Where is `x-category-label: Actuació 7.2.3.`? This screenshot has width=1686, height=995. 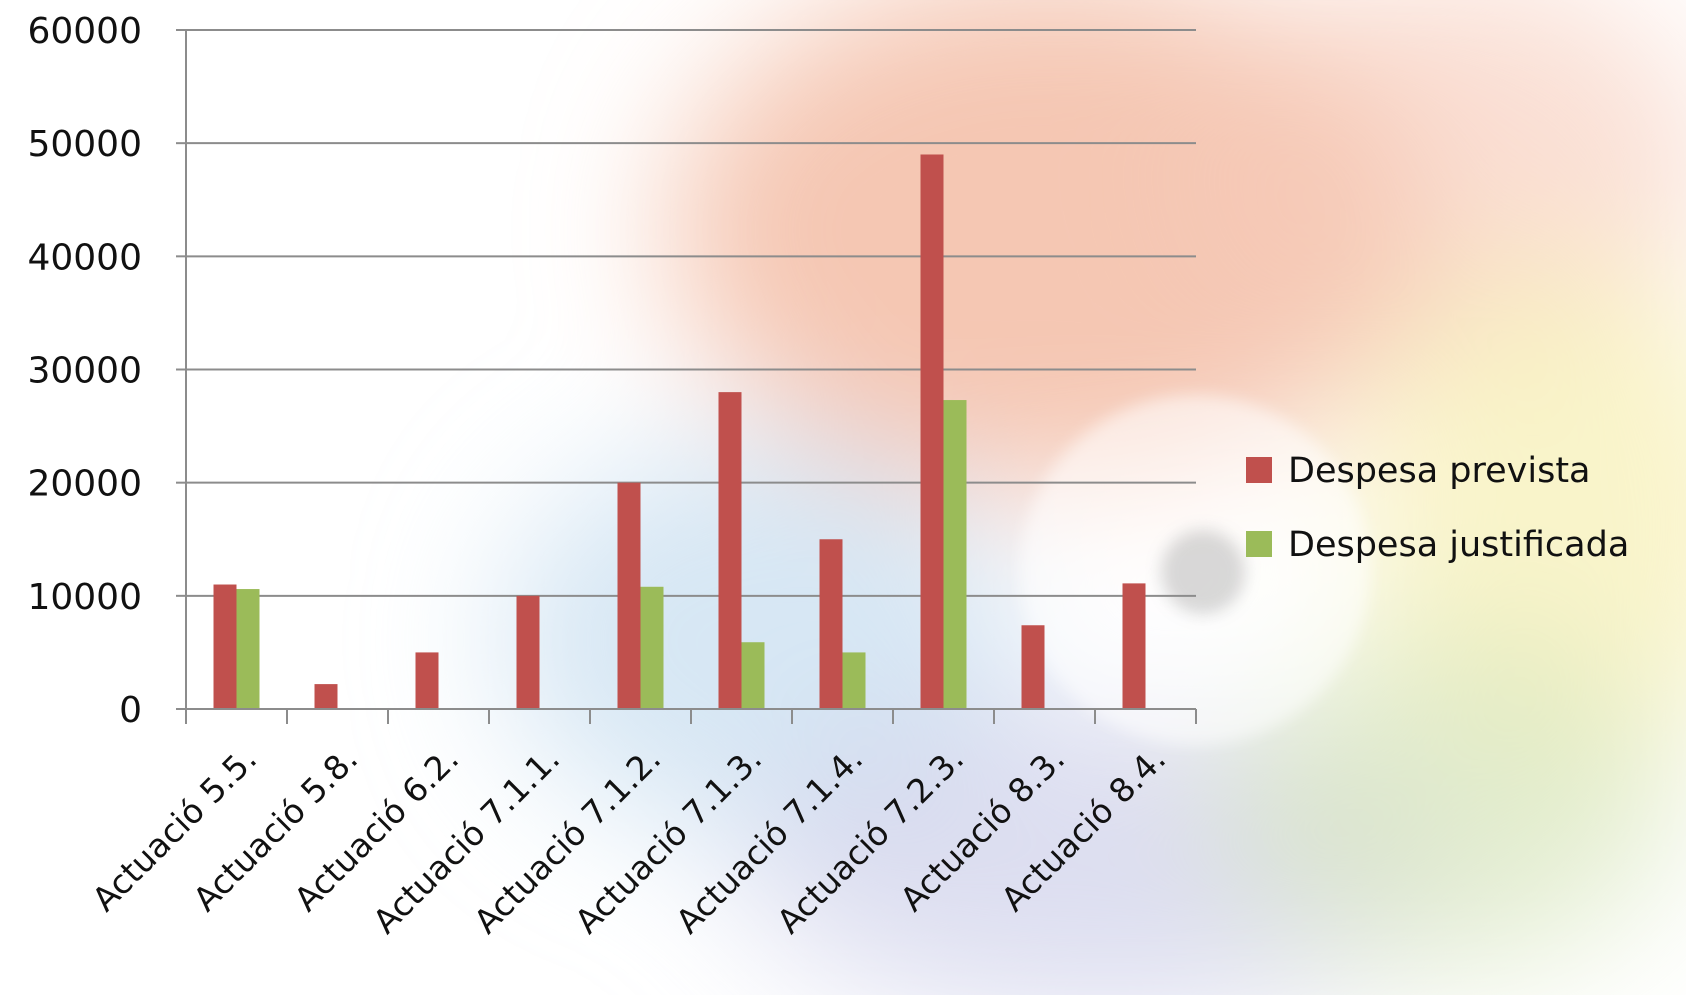
x-category-label: Actuació 7.2.3. is located at coordinates (870, 840).